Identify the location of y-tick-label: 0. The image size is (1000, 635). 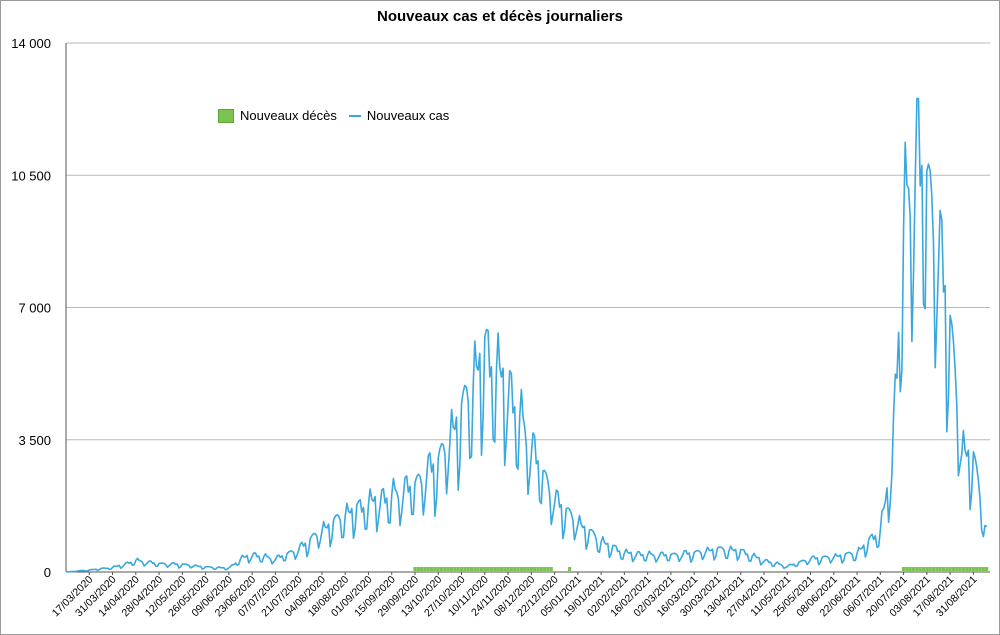
(47, 572).